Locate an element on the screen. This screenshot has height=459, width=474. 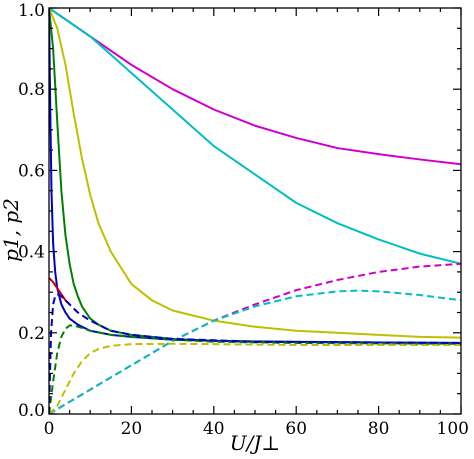
x-tick-label: 0 is located at coordinates (49, 429).